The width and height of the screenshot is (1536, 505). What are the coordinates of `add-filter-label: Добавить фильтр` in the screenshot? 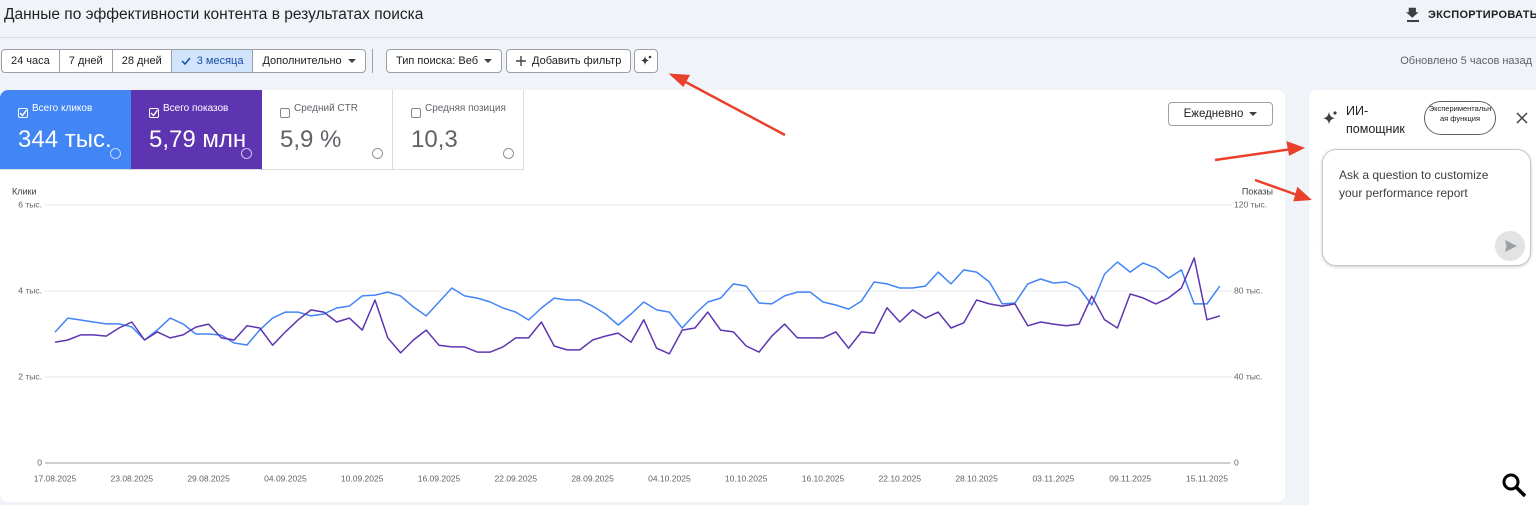 It's located at (577, 61).